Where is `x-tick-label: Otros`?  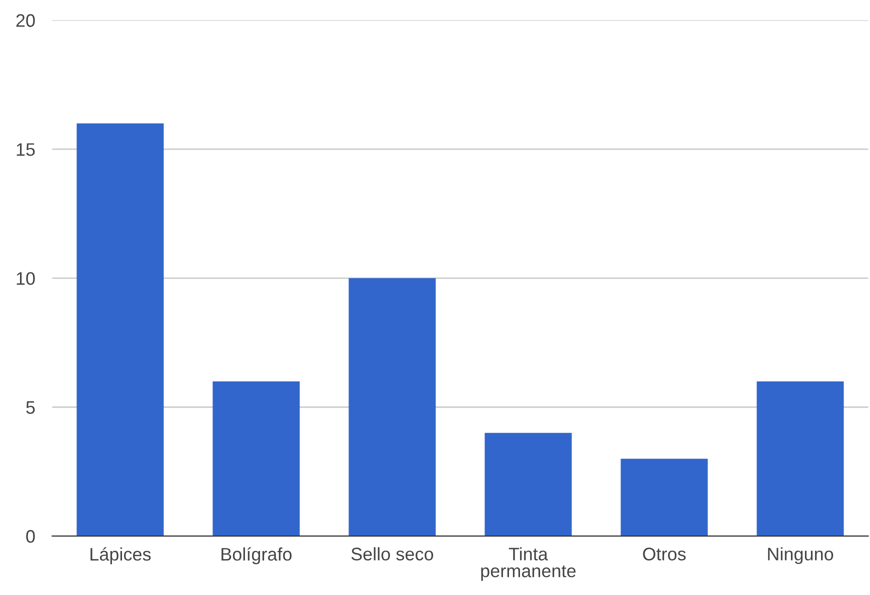
x-tick-label: Otros is located at coordinates (664, 554).